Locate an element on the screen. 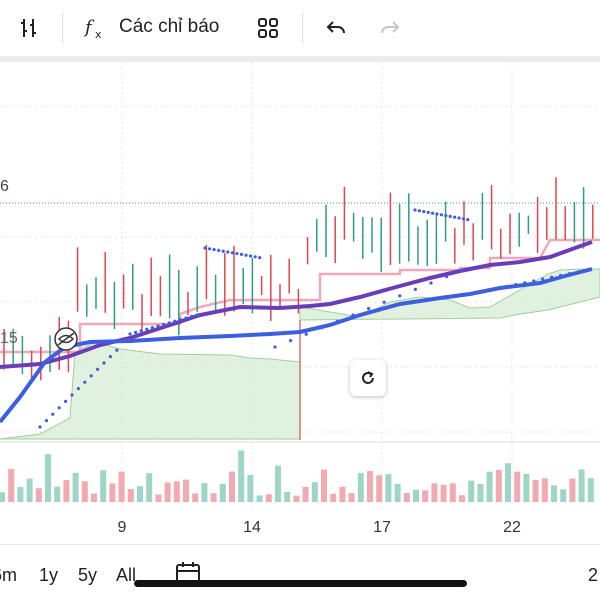  undo-icon is located at coordinates (336, 28).